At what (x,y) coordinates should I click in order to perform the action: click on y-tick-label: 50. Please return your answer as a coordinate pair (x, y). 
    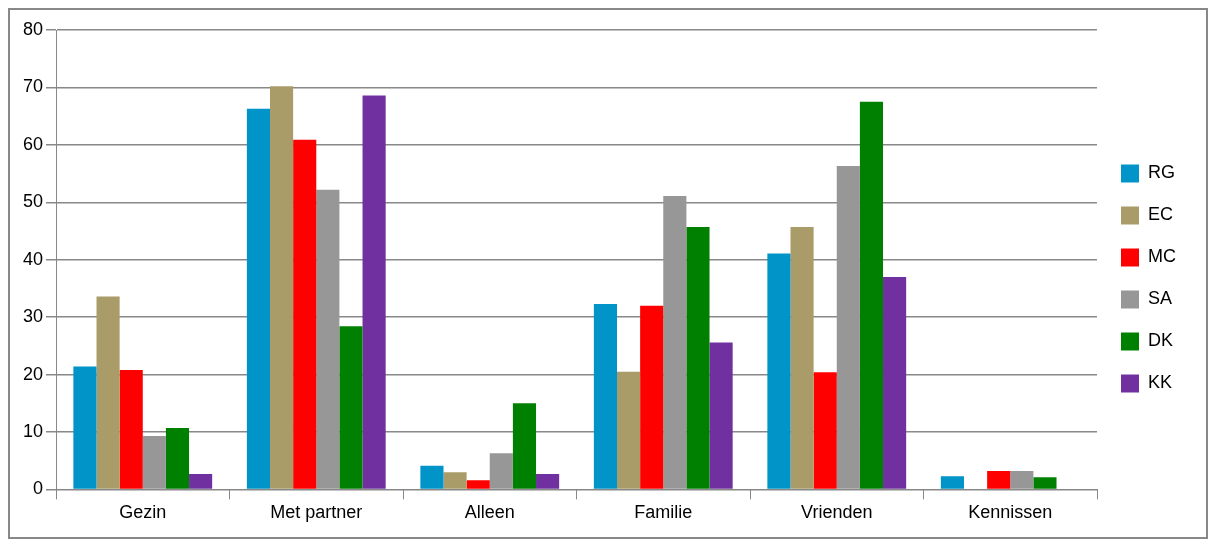
    Looking at the image, I should click on (33, 201).